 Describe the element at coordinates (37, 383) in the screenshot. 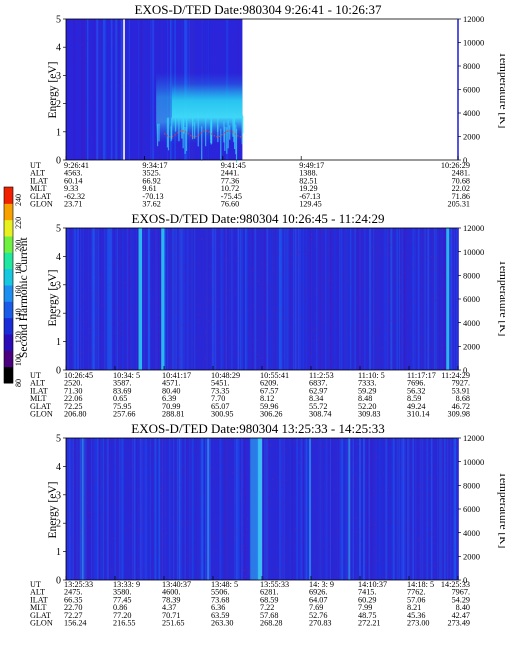

I see `info-row-label: ALT` at that location.